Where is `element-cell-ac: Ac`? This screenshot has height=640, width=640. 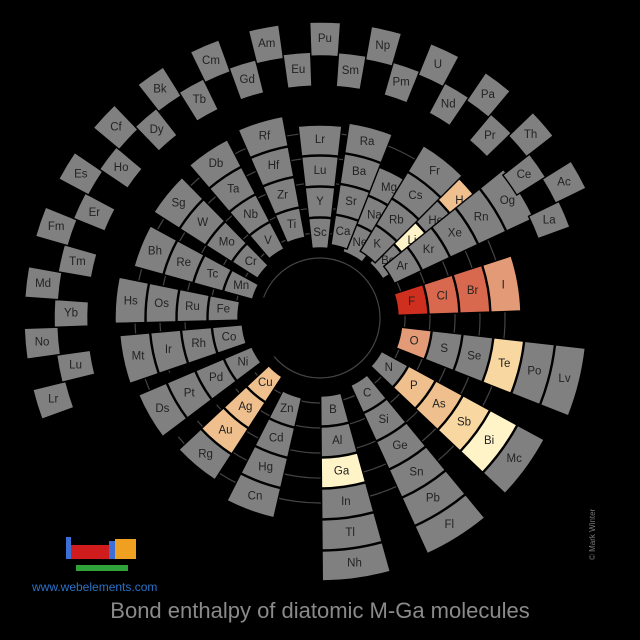
element-cell-ac: Ac is located at coordinates (564, 182).